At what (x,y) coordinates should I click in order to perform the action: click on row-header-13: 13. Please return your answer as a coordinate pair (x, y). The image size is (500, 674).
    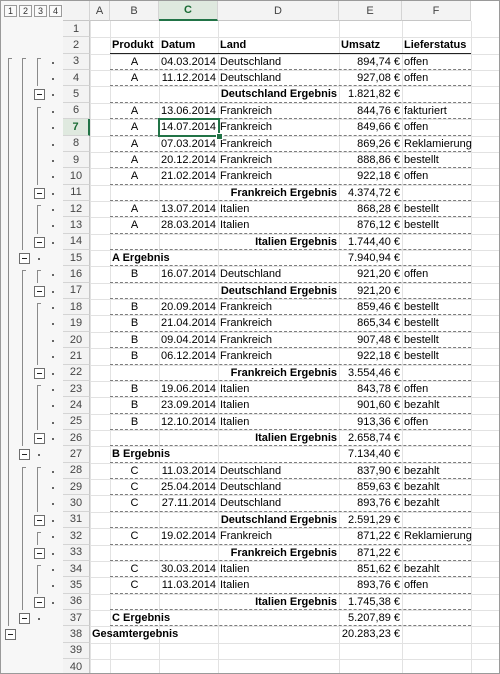
    Looking at the image, I should click on (76, 225).